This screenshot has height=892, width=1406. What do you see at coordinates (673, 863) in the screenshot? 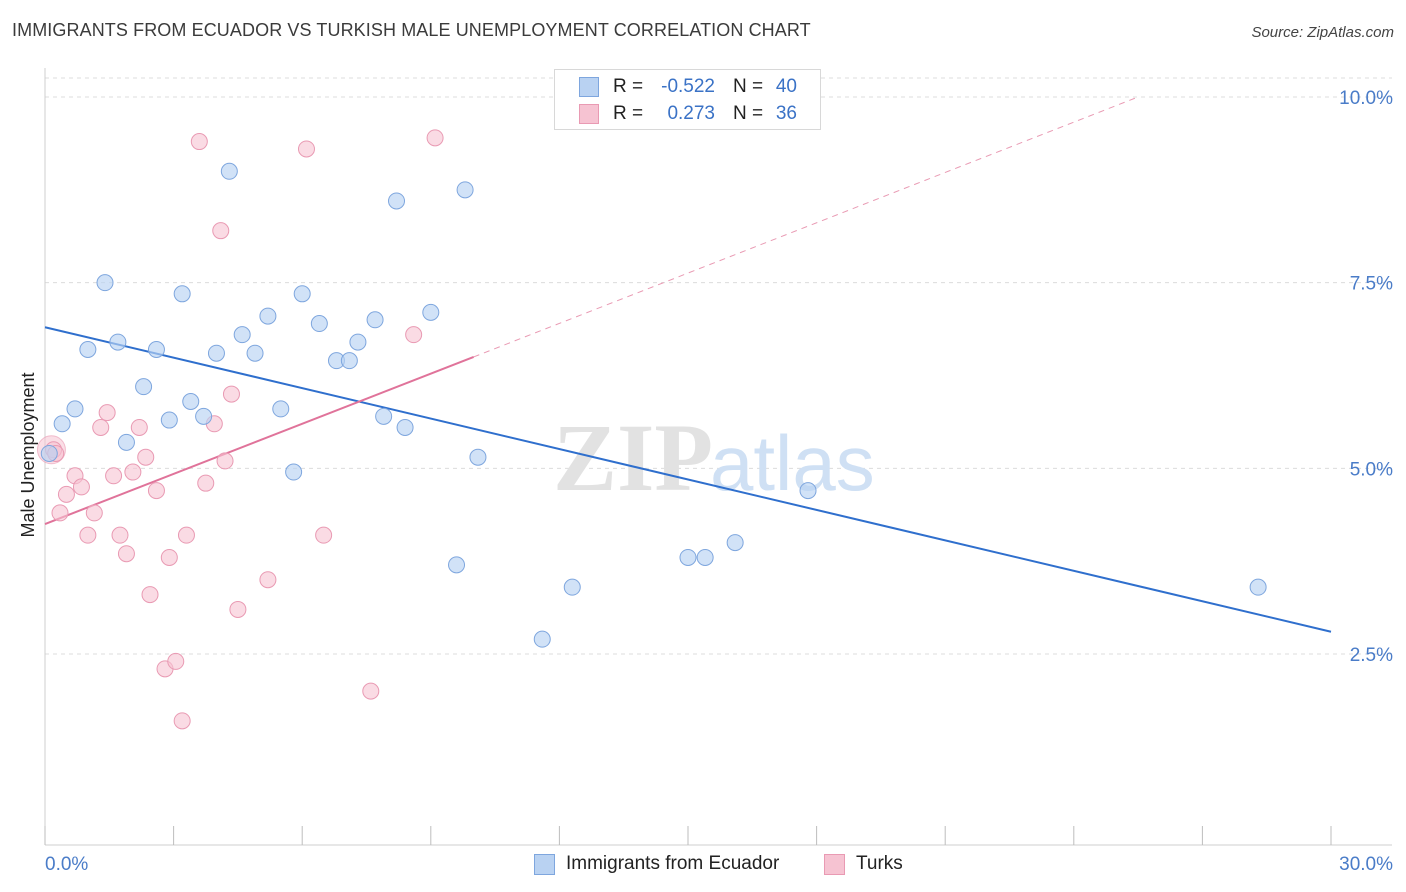
I see `legend-label: Immigrants from Ecuador` at bounding box center [673, 863].